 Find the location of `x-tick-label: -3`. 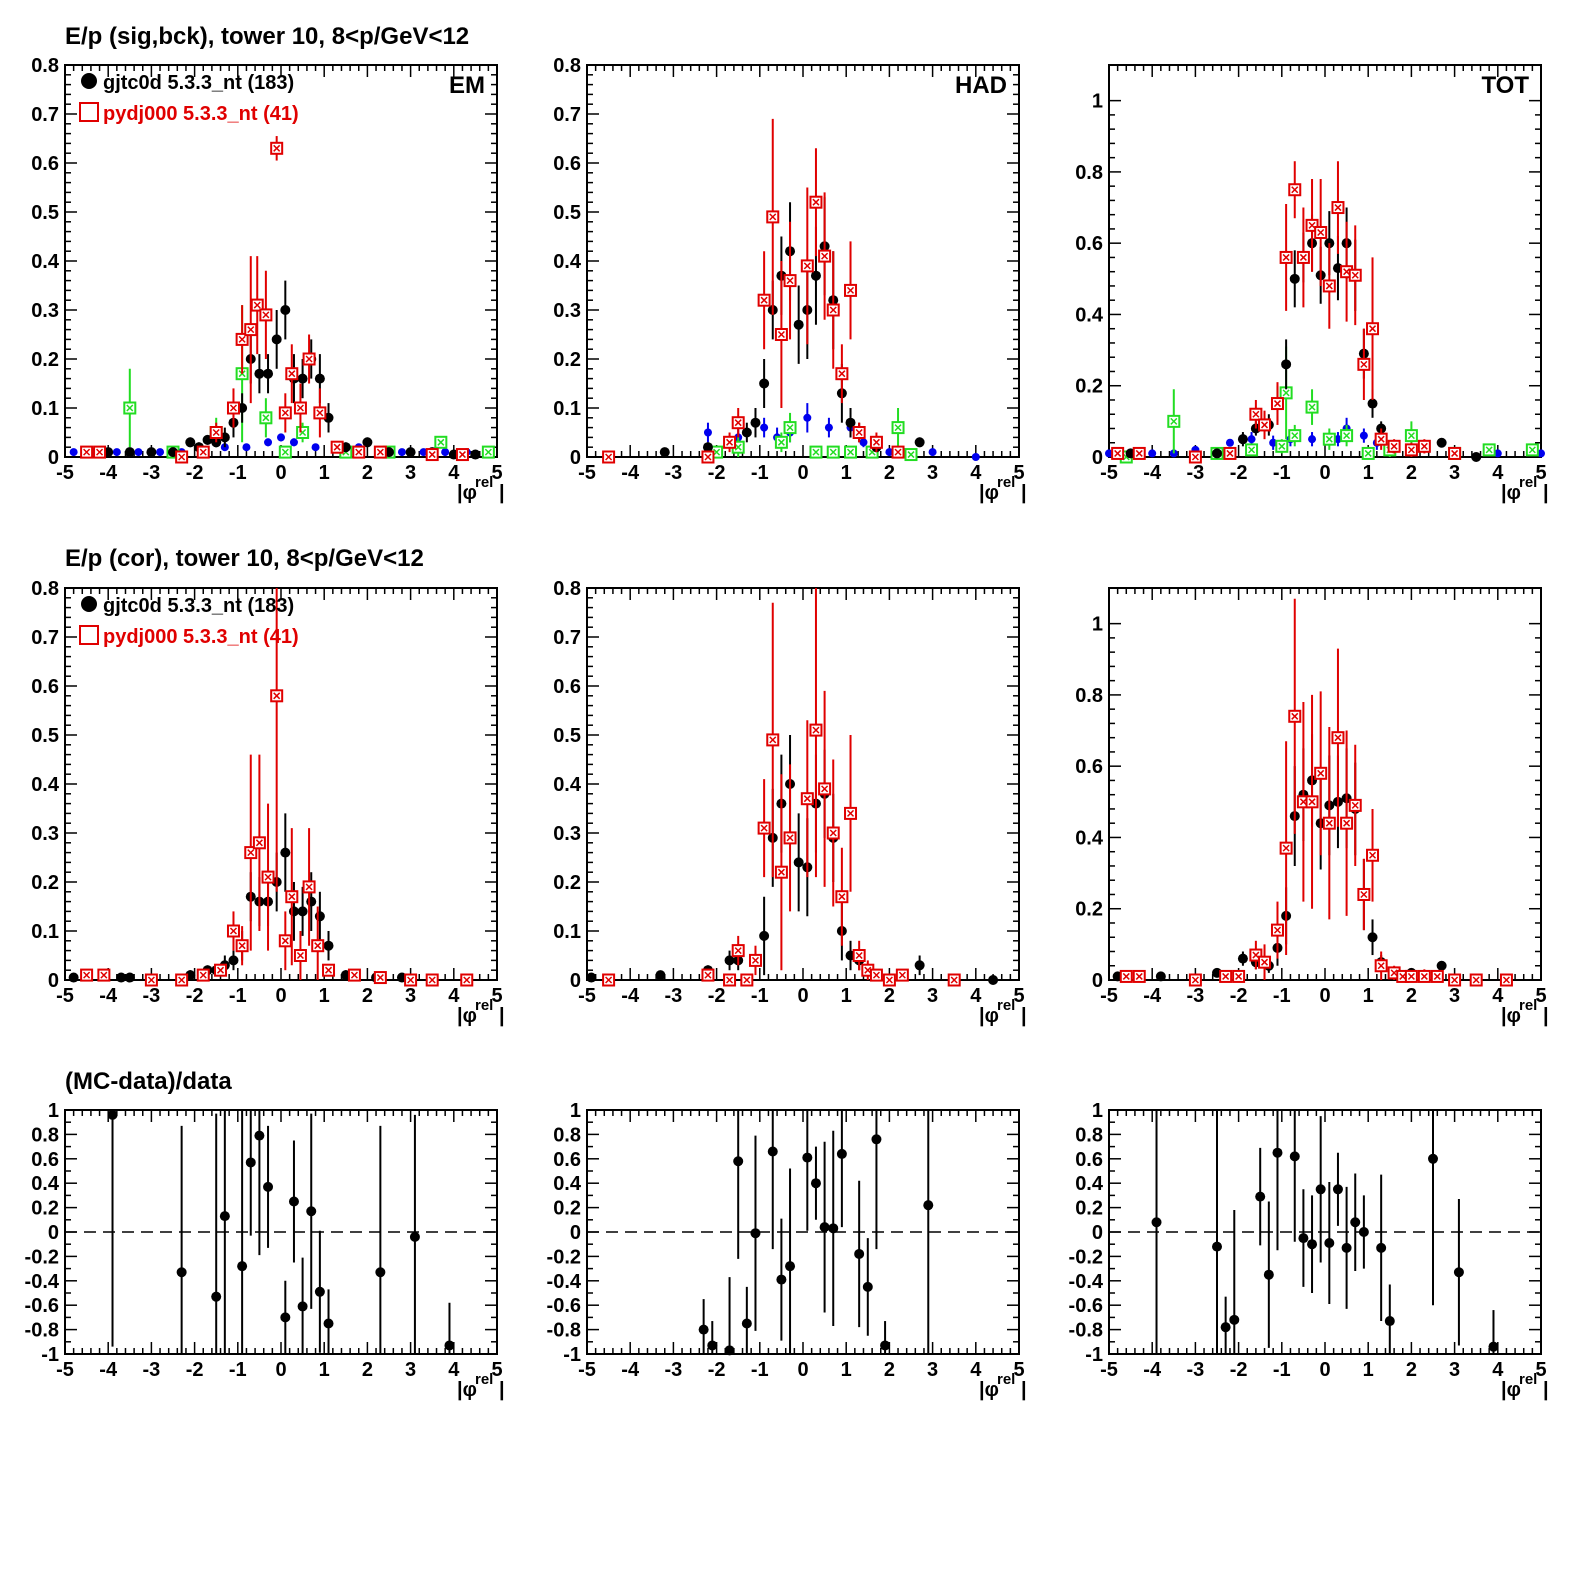

x-tick-label: -3 is located at coordinates (1196, 473).